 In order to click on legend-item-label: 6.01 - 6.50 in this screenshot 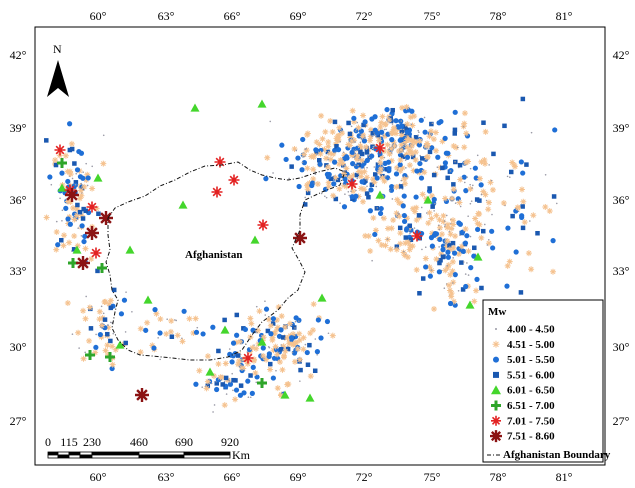, I will do `click(531, 391)`.